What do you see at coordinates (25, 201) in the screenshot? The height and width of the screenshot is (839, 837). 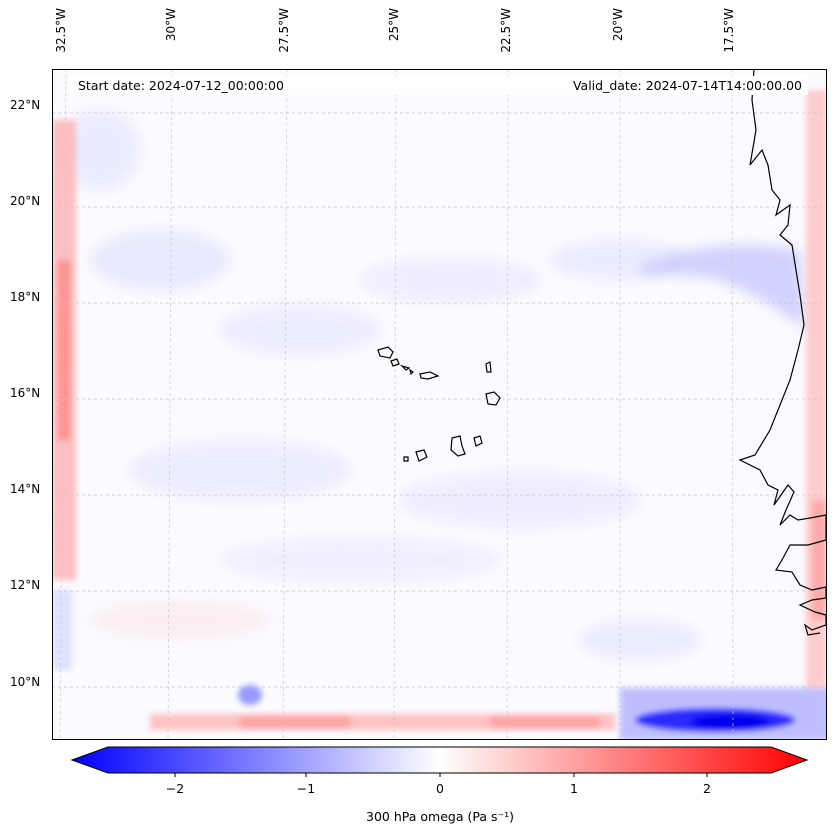 I see `lat-label-20n: 20°N` at bounding box center [25, 201].